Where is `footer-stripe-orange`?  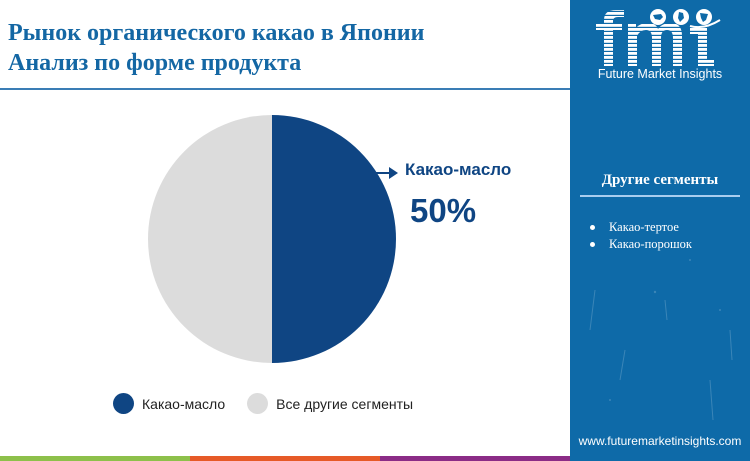 footer-stripe-orange is located at coordinates (285, 458).